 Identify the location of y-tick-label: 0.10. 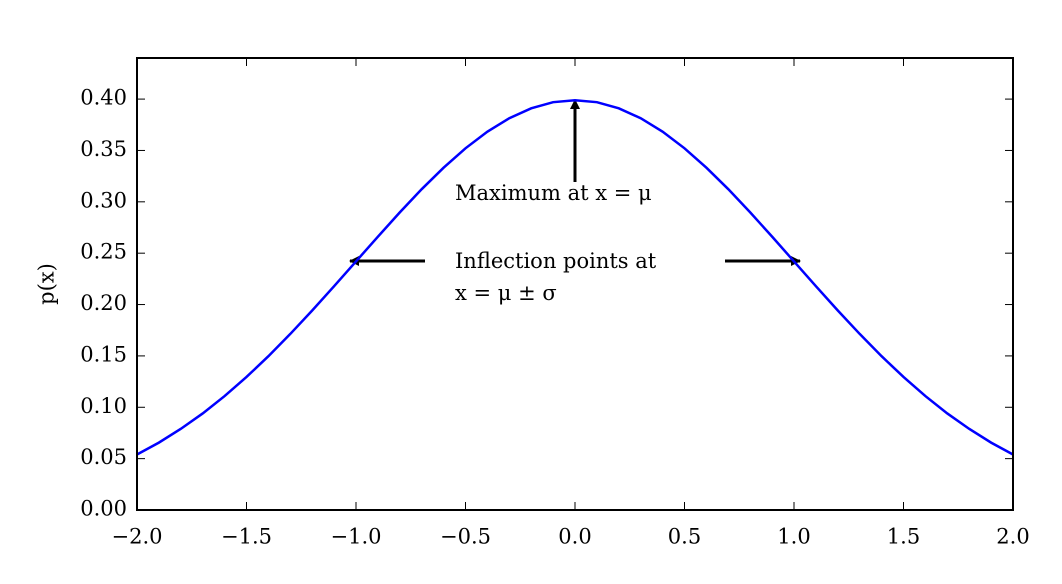
(103, 406).